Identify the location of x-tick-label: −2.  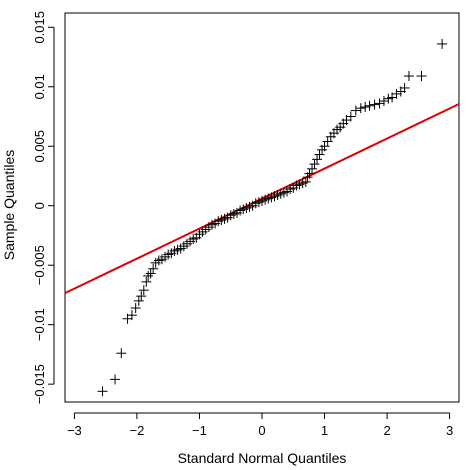
(137, 430).